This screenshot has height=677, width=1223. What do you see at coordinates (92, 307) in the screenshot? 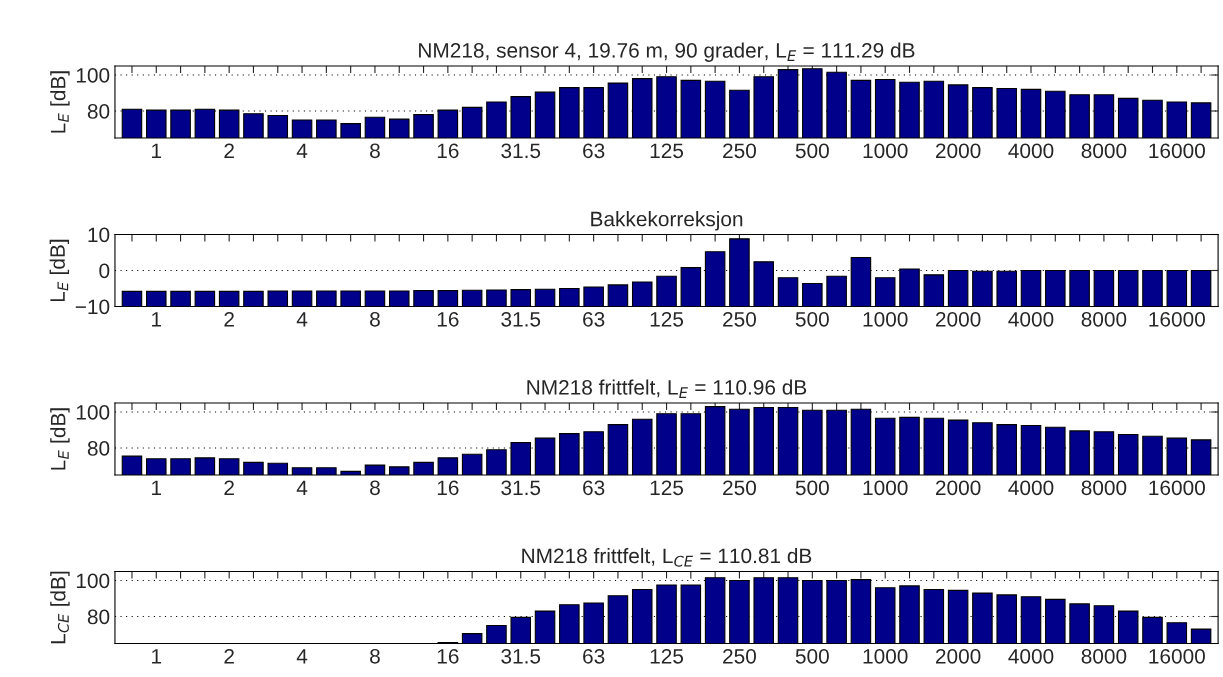
I see `y-tick-label: −10` at bounding box center [92, 307].